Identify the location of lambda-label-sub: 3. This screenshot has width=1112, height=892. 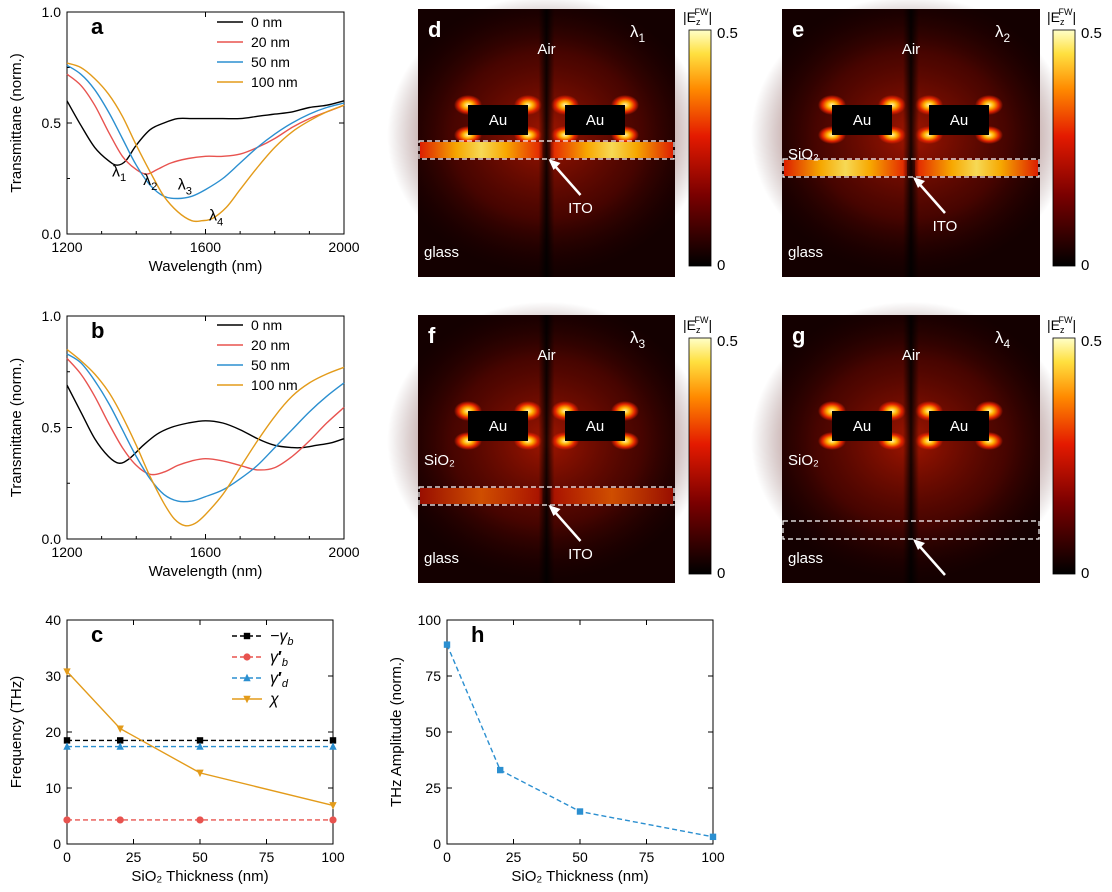
(642, 344).